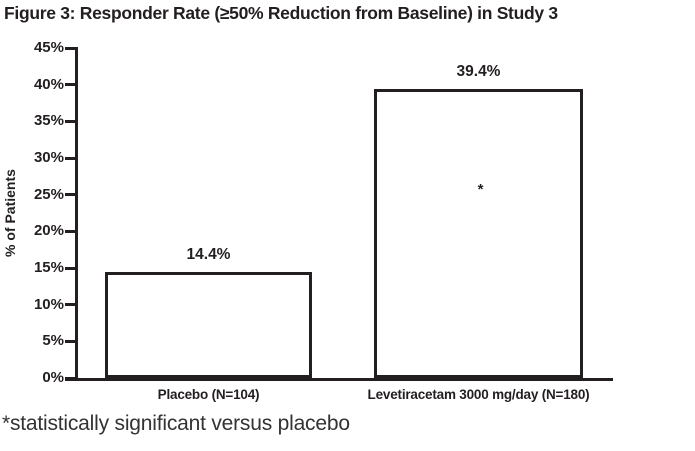  Describe the element at coordinates (48, 121) in the screenshot. I see `y-tick-label: 35%` at that location.